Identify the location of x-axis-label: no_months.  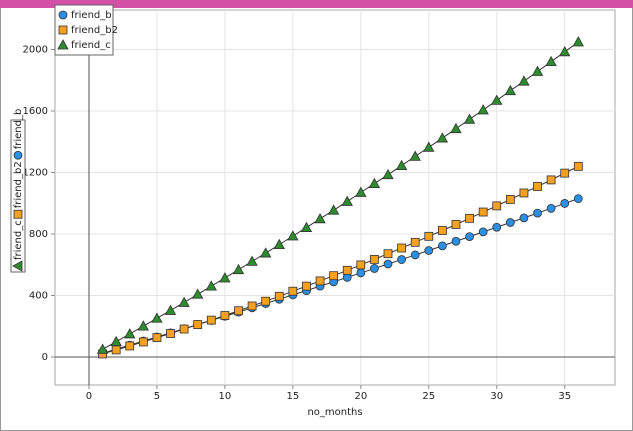
(334, 412).